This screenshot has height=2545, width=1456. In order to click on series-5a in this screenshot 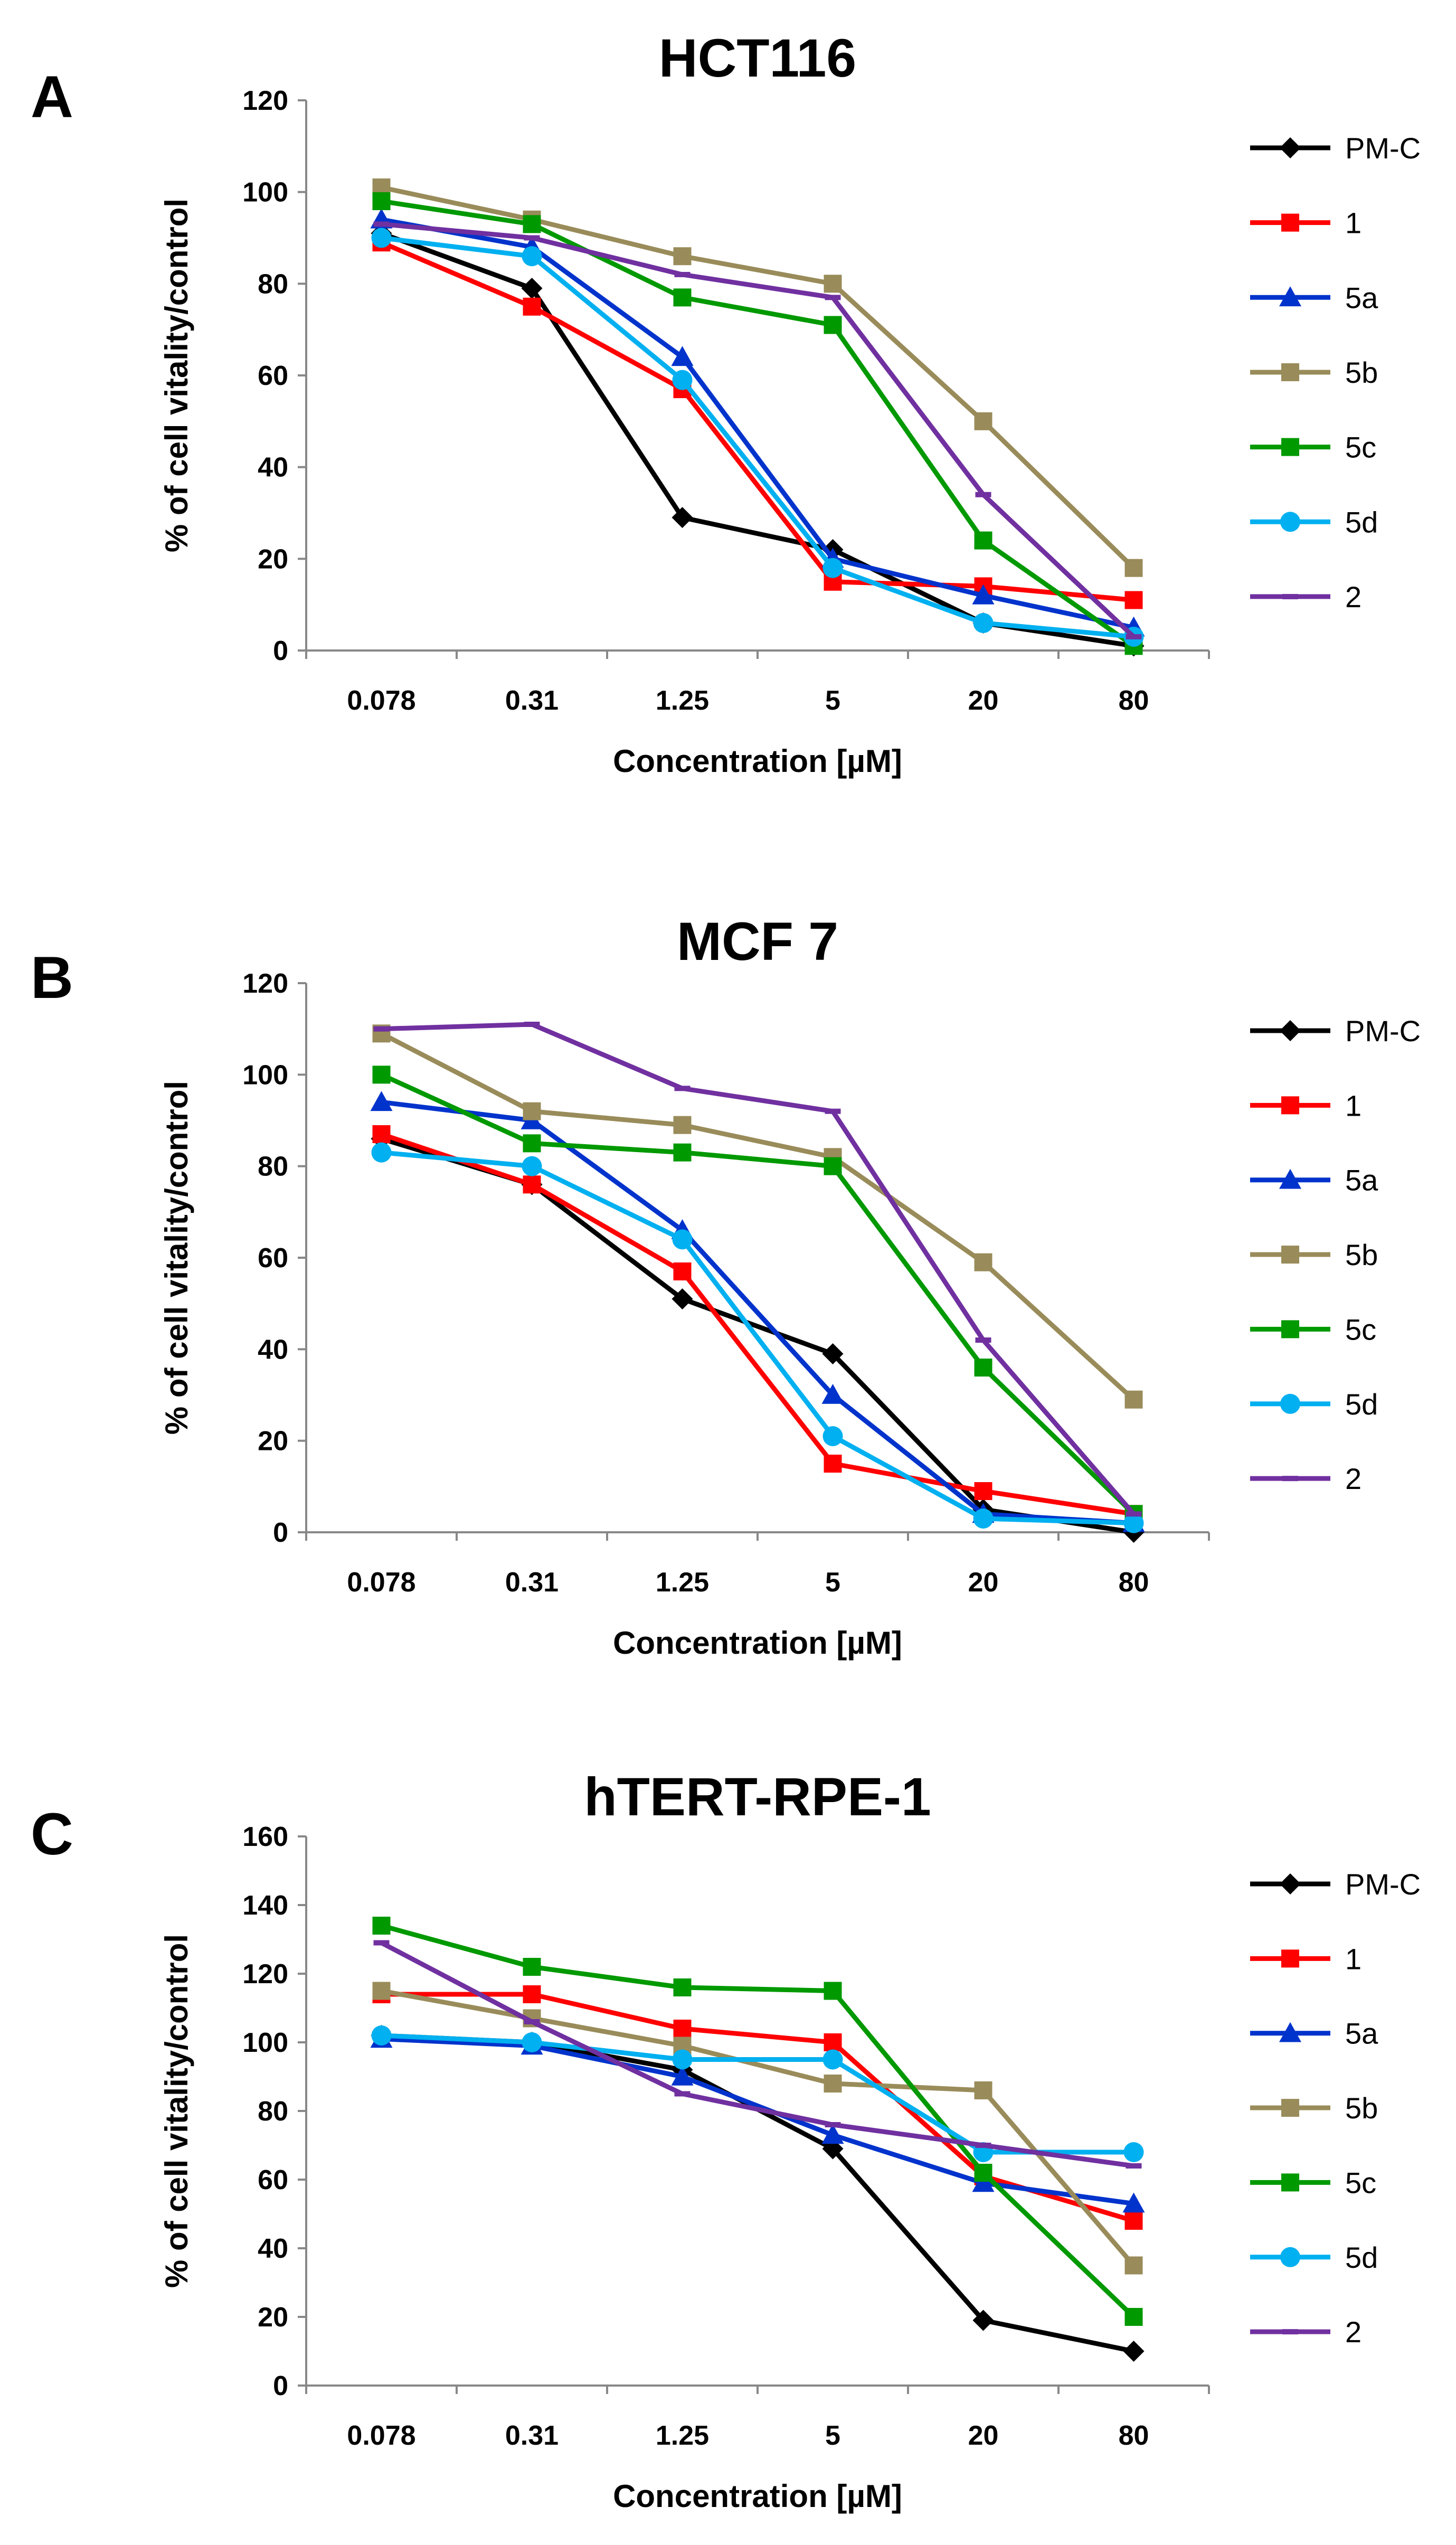, I will do `click(757, 2120)`.